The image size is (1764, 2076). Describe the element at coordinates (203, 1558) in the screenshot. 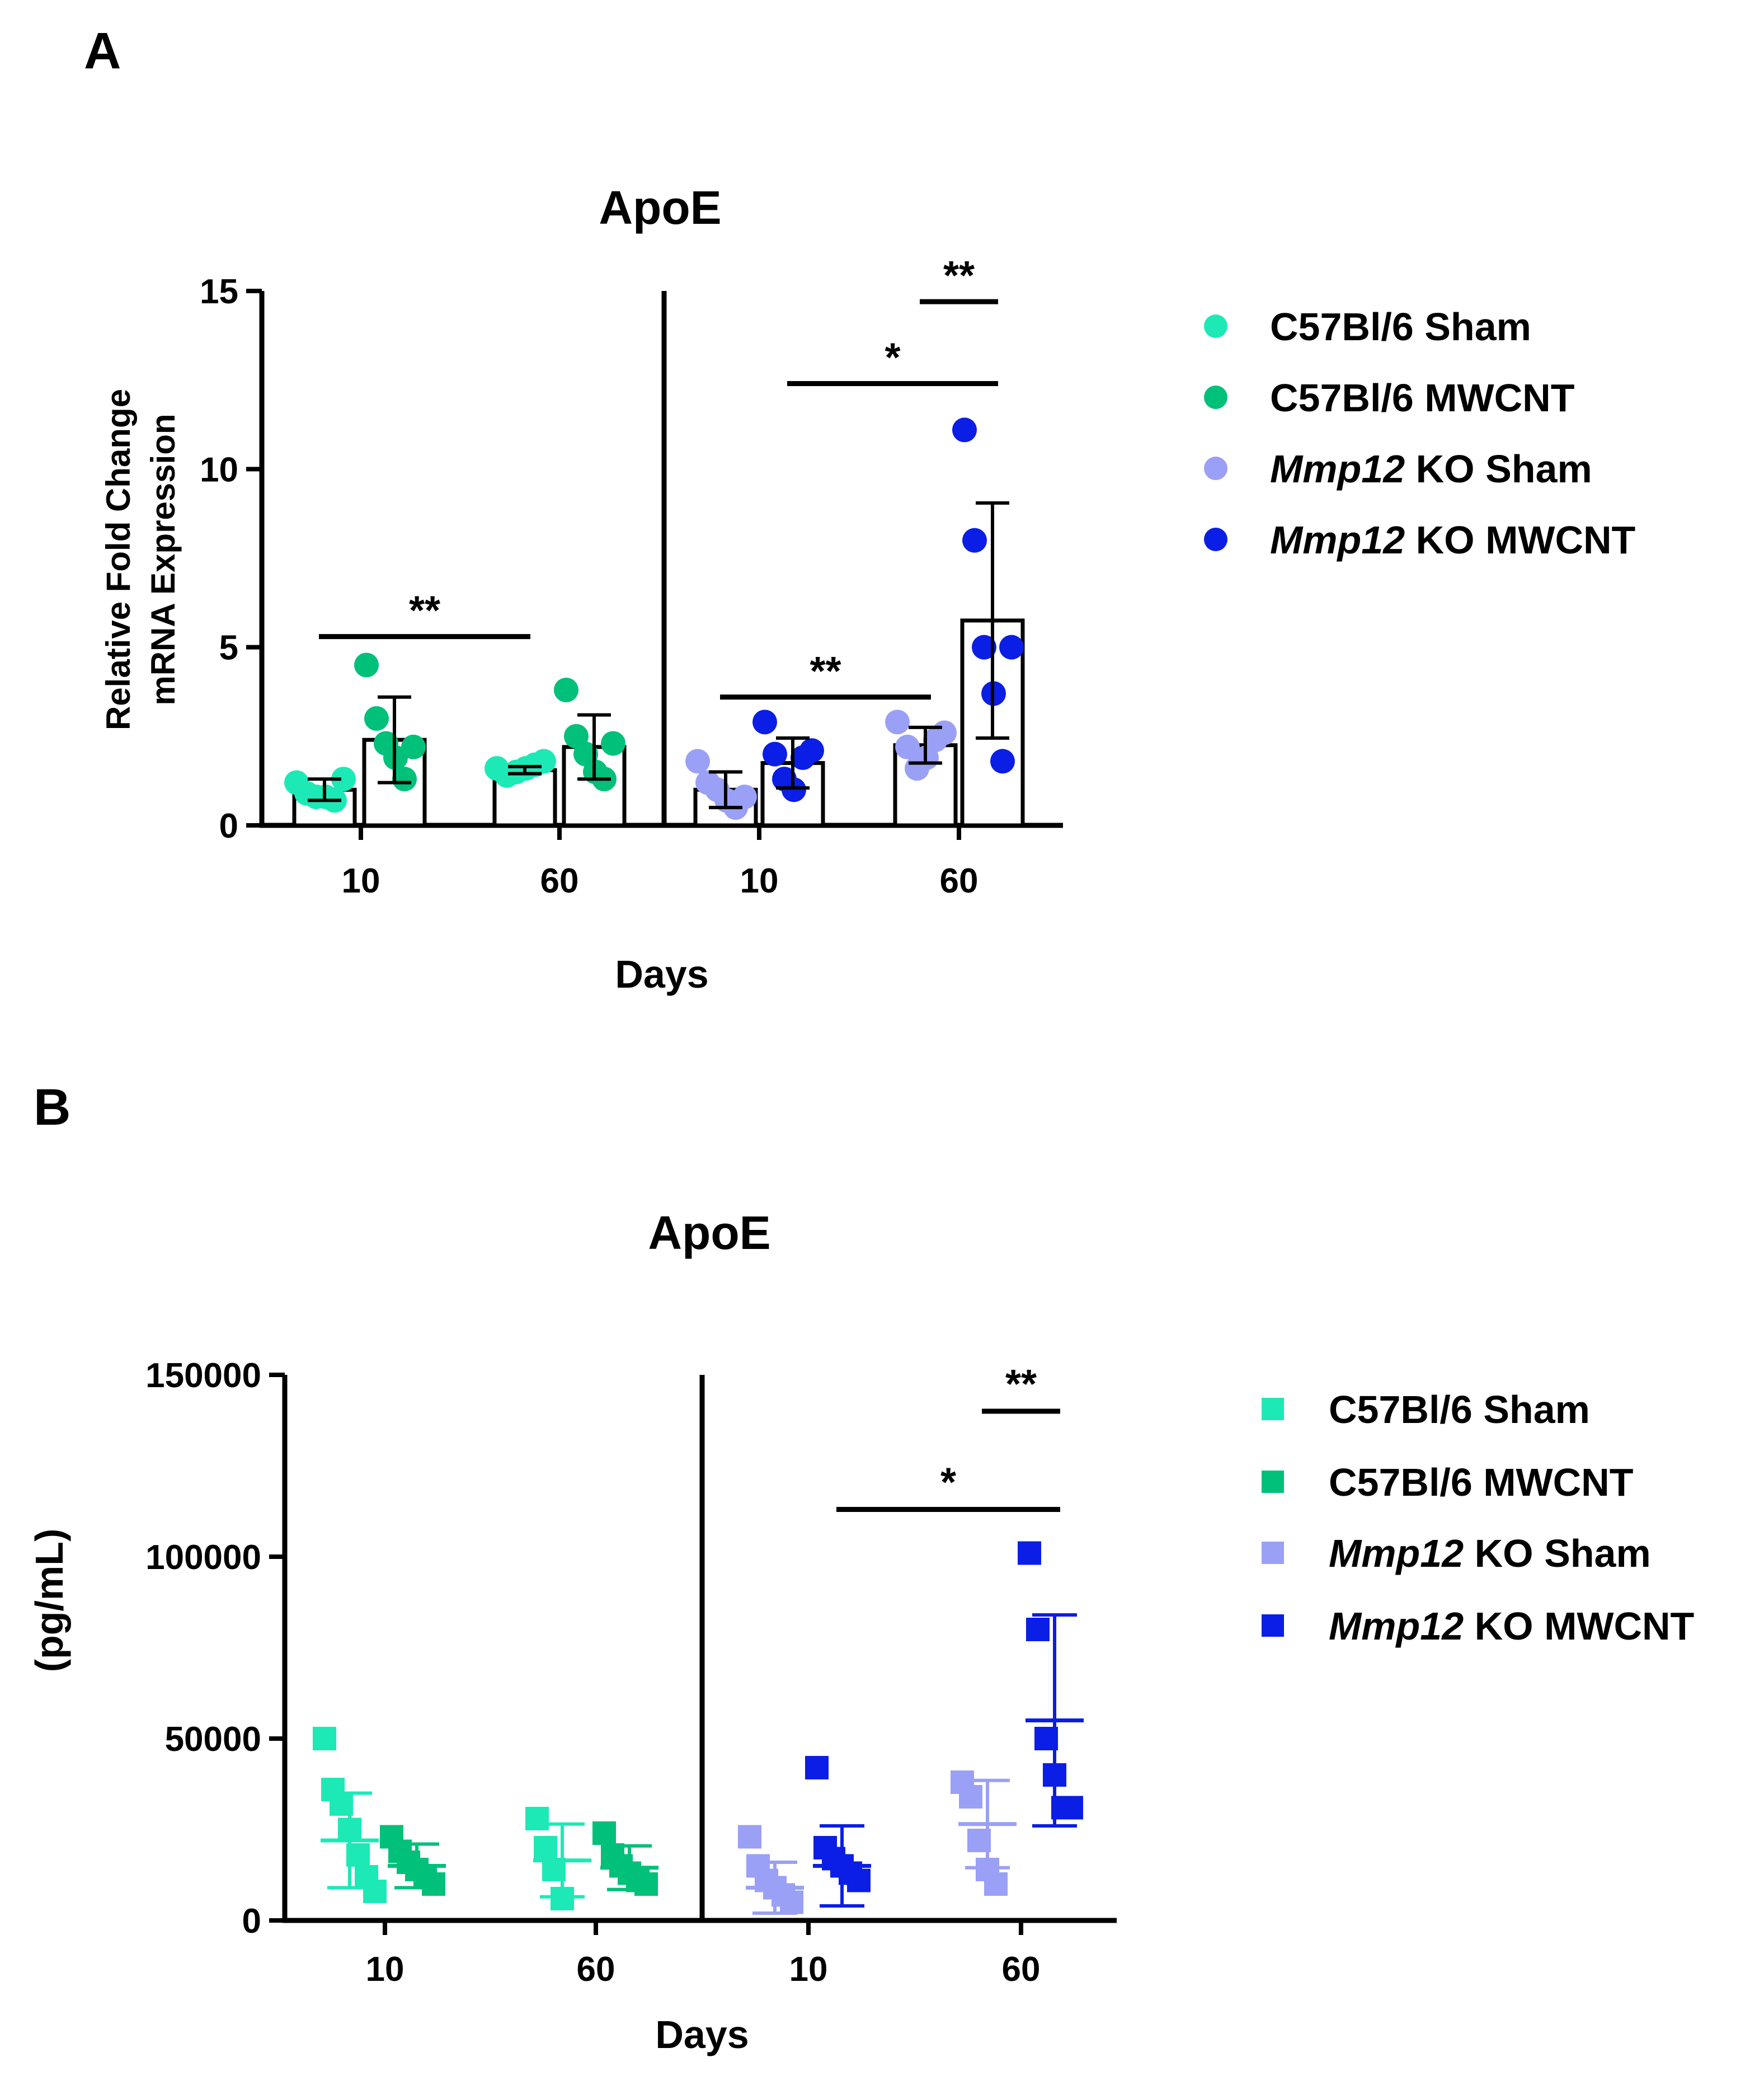

I see `y-tick-label: 100000` at that location.